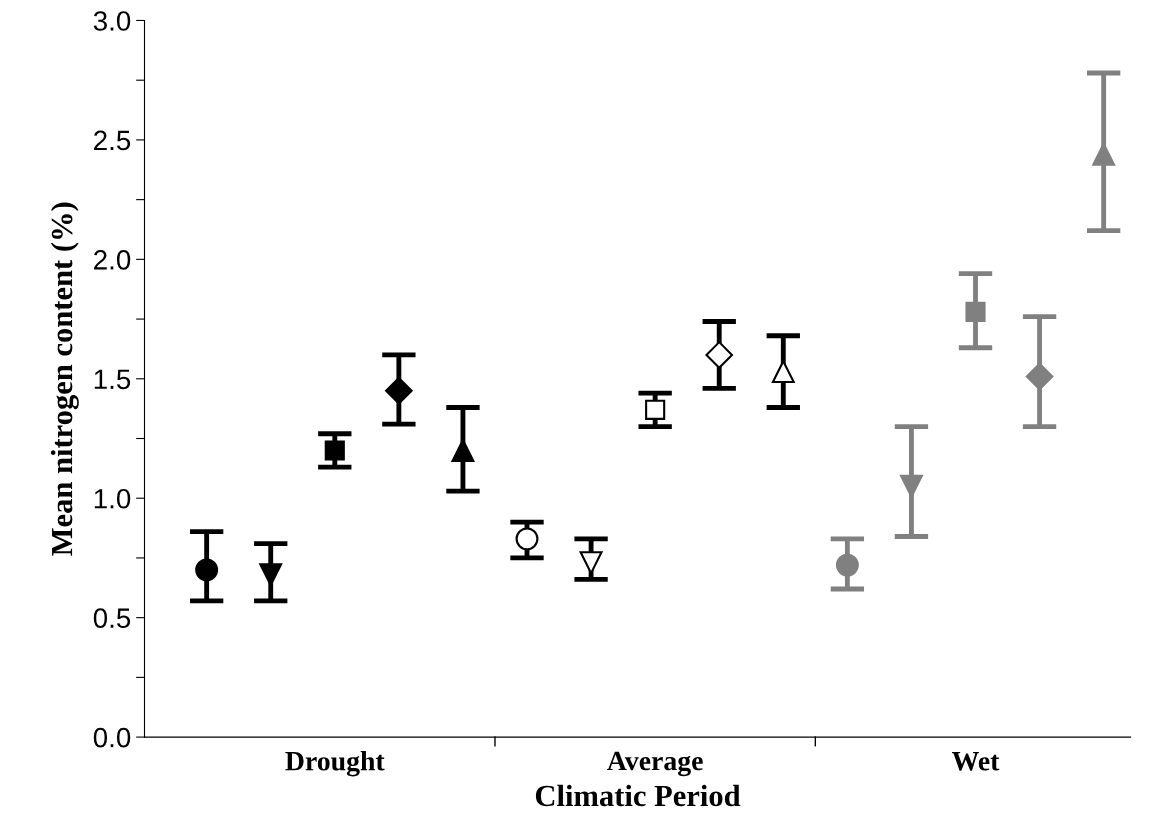  Describe the element at coordinates (112, 618) in the screenshot. I see `y-tick-label: 0.5` at that location.